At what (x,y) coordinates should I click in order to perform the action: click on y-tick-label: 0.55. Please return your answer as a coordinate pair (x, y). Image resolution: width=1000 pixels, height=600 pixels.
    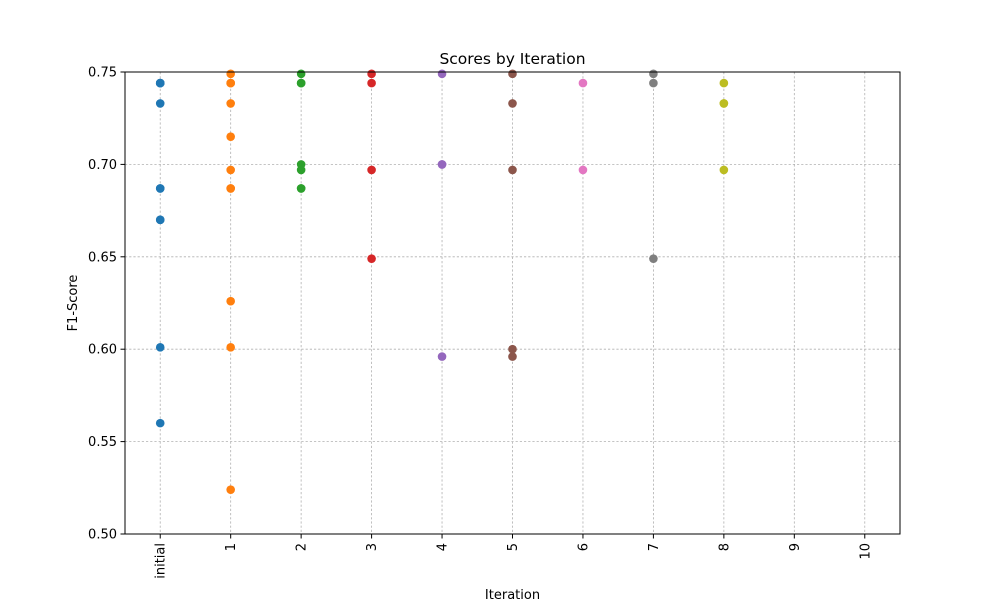
    Looking at the image, I should click on (102, 442).